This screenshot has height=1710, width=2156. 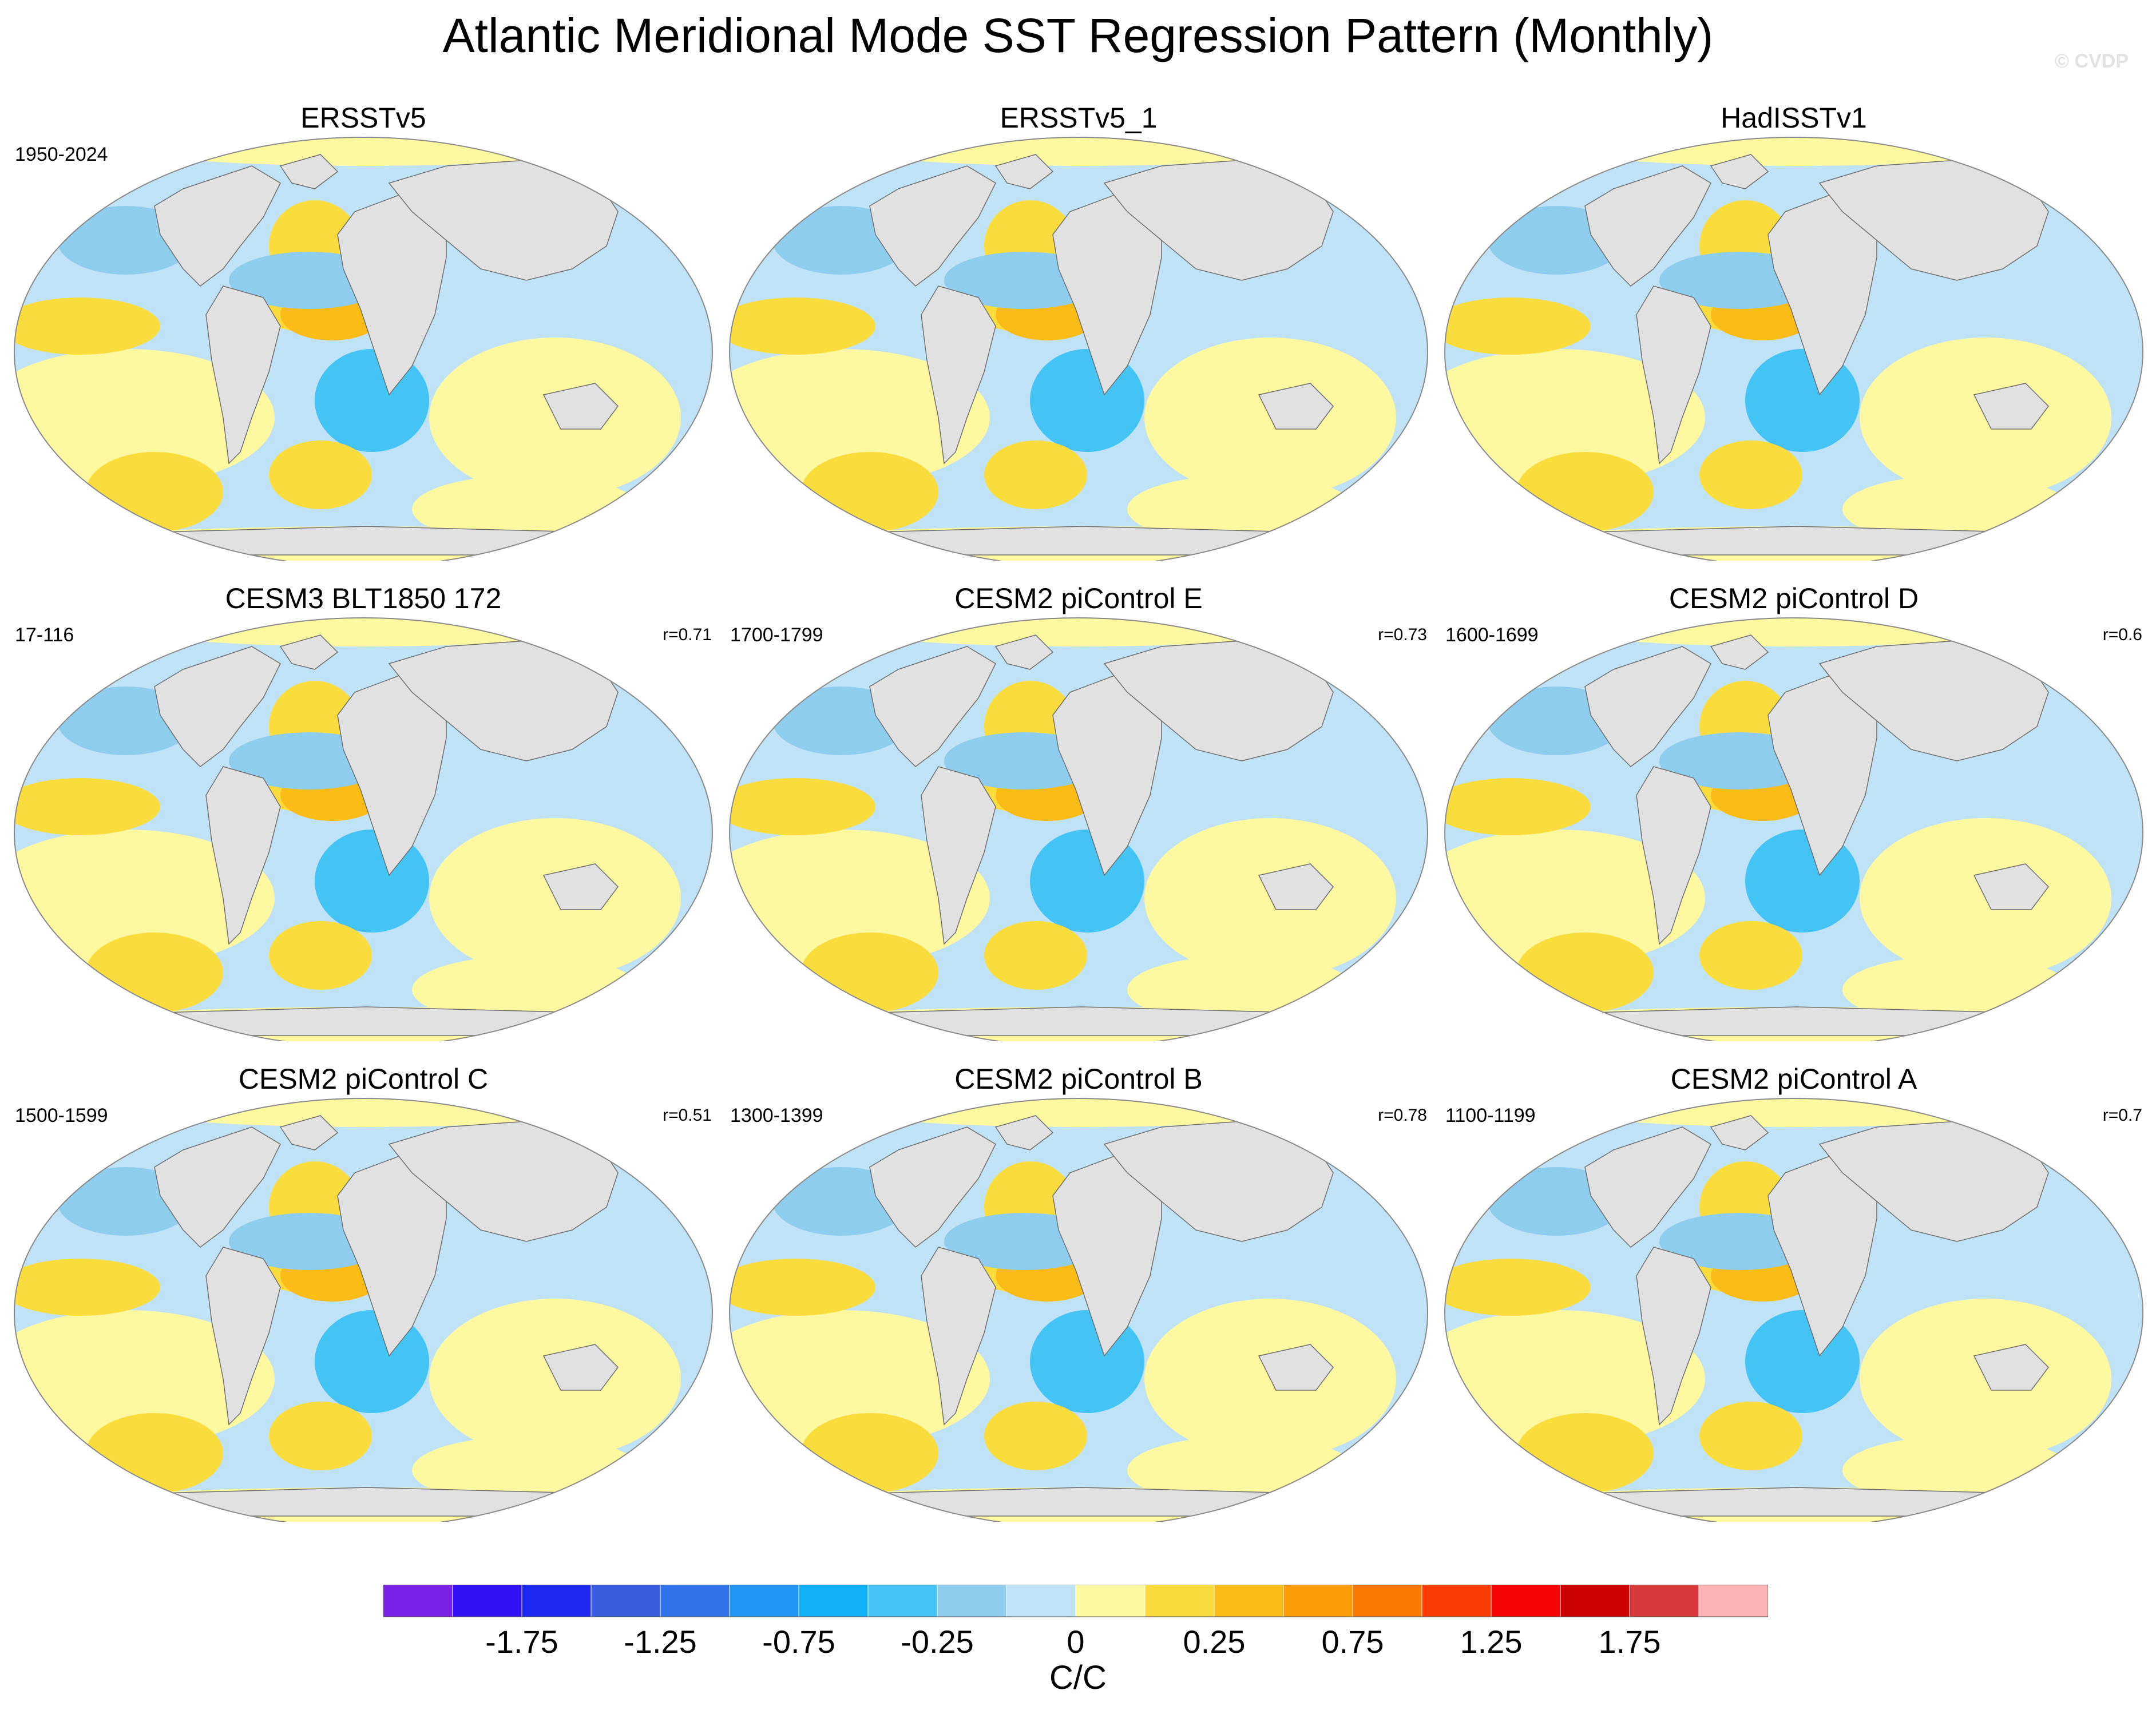 I want to click on panel-period: 1100-1199, so click(x=1490, y=1115).